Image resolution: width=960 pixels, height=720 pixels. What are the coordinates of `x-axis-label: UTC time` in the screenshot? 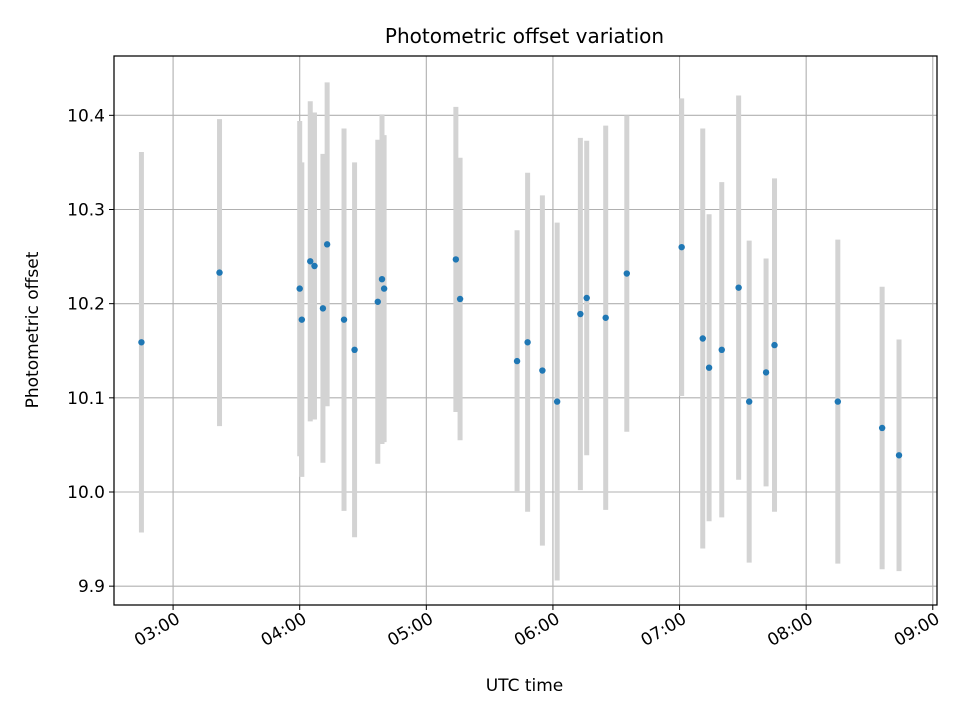 It's located at (525, 686).